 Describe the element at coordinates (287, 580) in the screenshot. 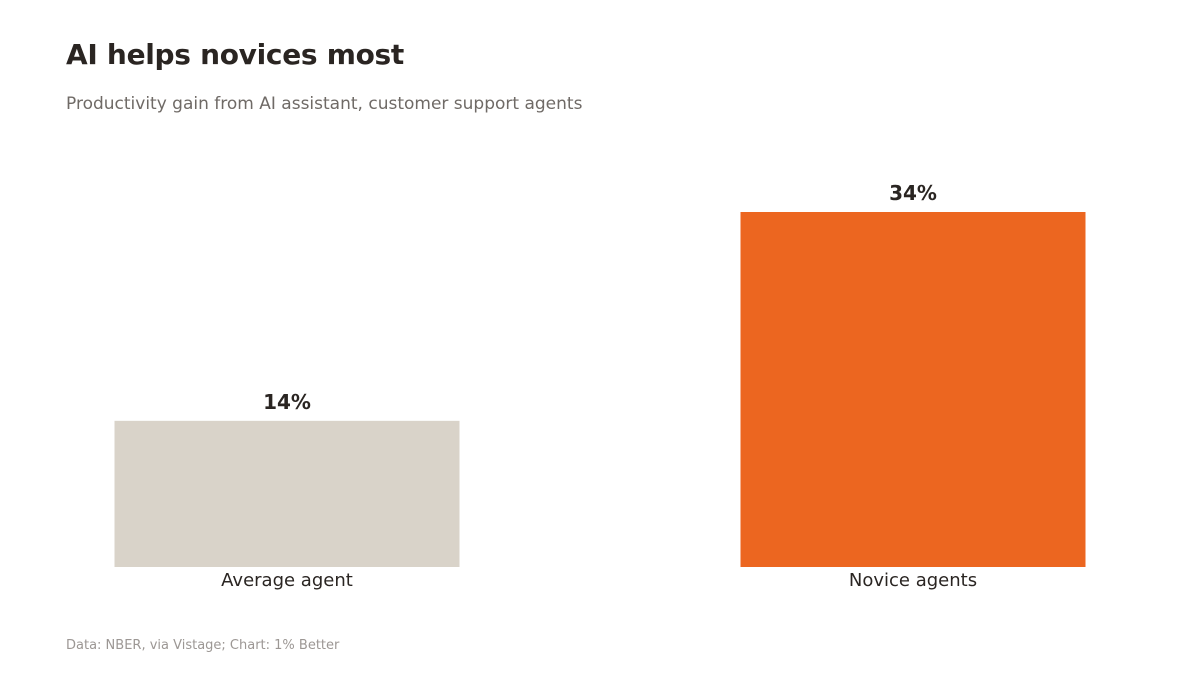

I see `category-label-average-agent: Average agent` at that location.